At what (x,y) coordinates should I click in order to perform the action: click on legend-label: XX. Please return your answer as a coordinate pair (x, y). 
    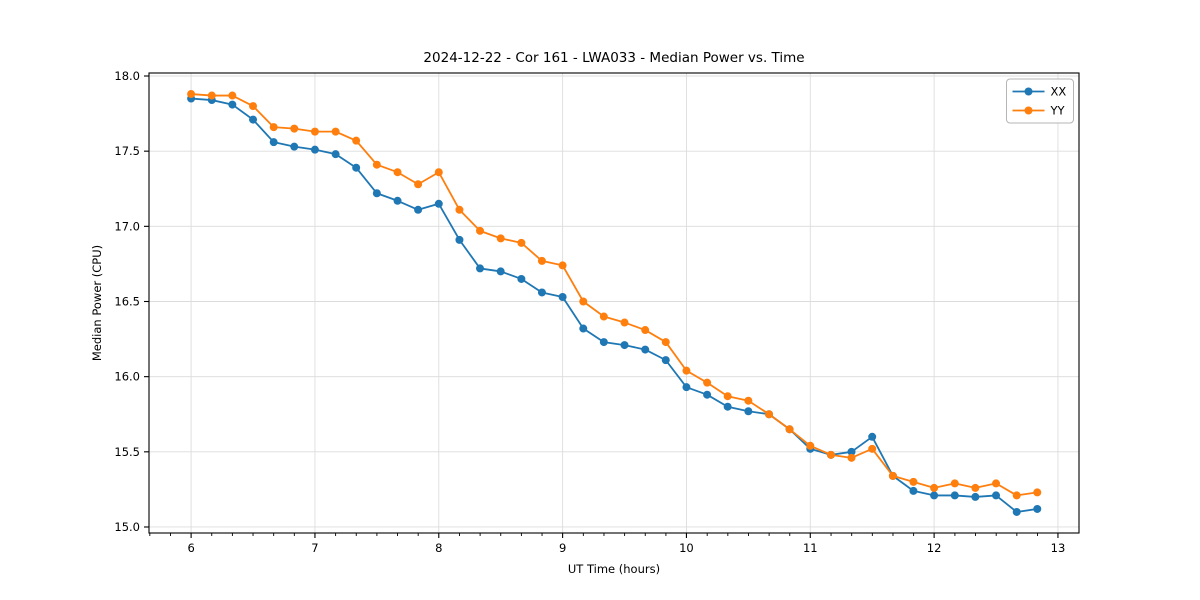
    Looking at the image, I should click on (1059, 92).